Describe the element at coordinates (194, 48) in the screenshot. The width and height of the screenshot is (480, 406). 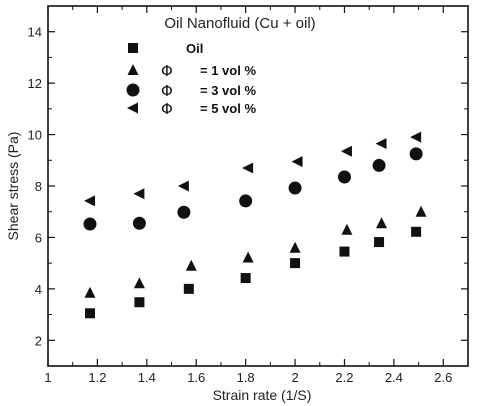
I see `legend-label: Oil` at that location.